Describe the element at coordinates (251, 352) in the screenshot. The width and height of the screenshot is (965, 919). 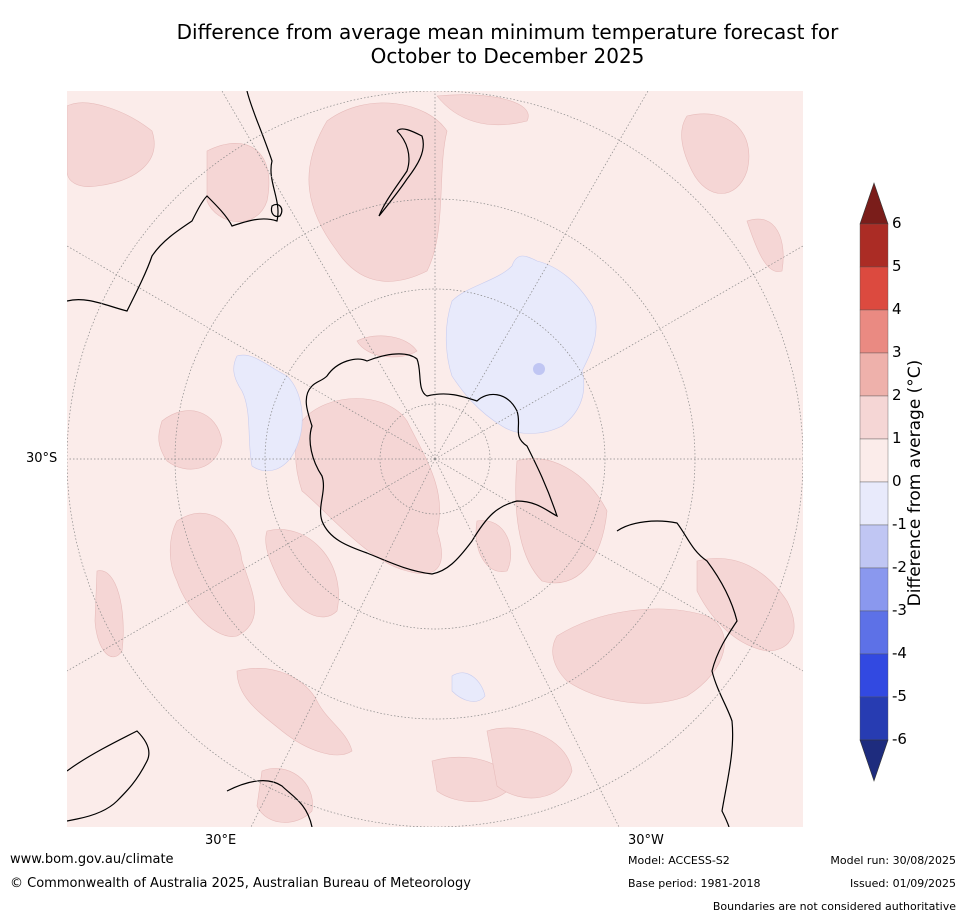
I see `meridian-120e` at that location.